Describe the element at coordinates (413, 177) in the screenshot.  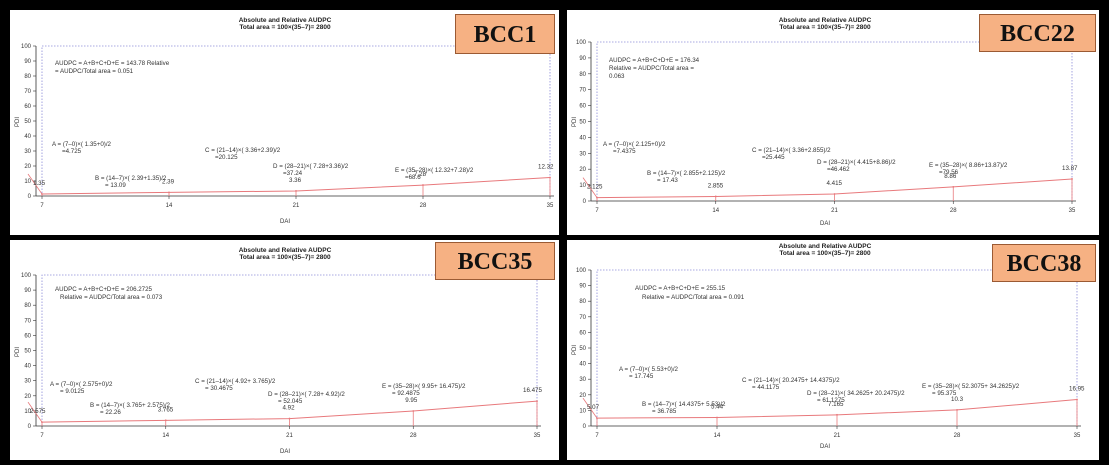
I see `segment-annotation-result: =68.6` at that location.